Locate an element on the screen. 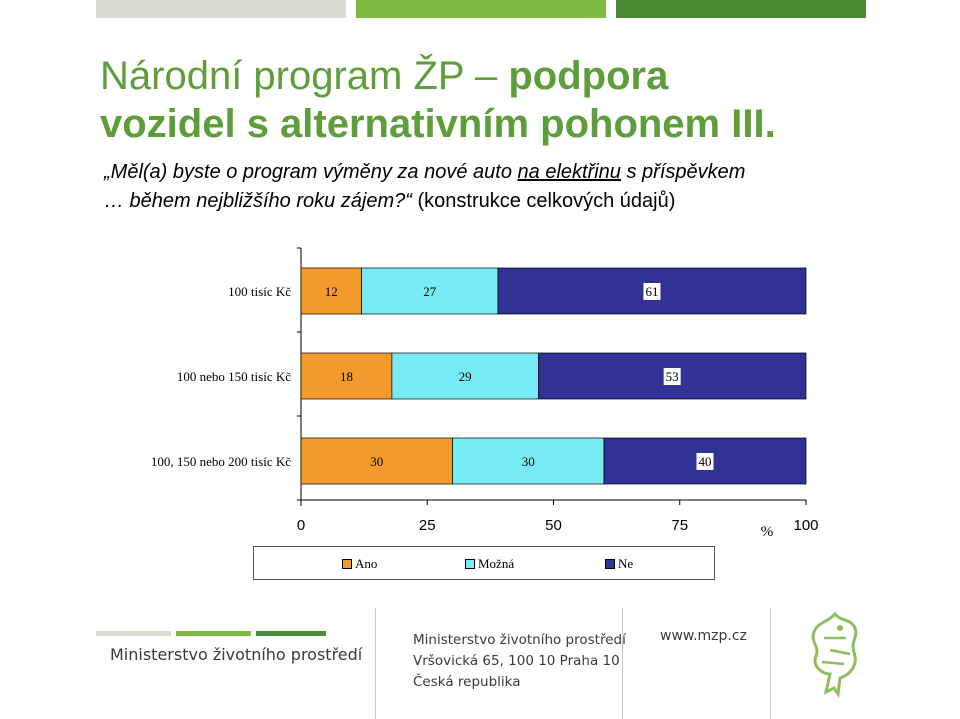  legend-swatch-ne is located at coordinates (610, 564).